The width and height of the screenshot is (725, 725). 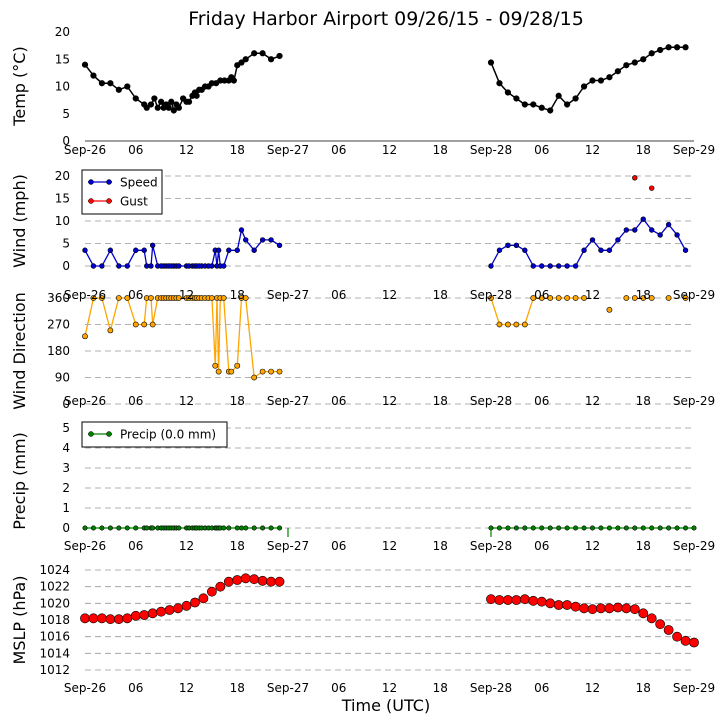 What do you see at coordinates (54, 587) in the screenshot?
I see `y-tick-label: 1022` at bounding box center [54, 587].